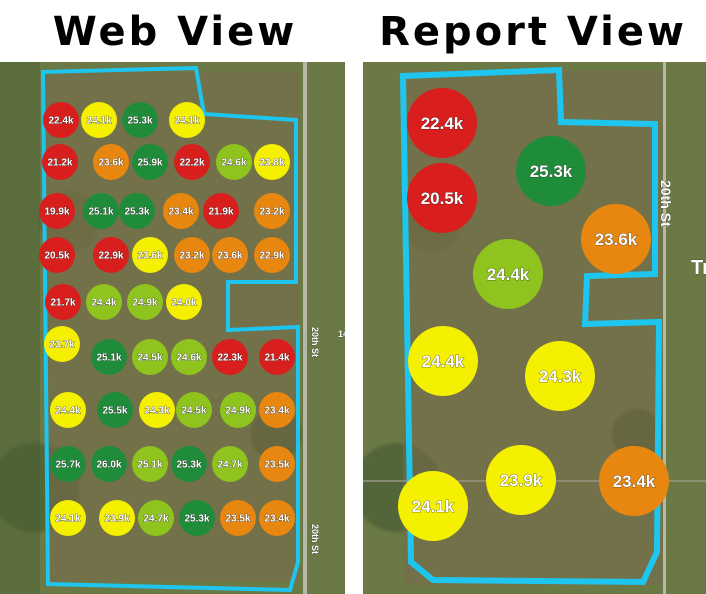  I want to click on yield-point-label: 24.9k, so click(144, 303).